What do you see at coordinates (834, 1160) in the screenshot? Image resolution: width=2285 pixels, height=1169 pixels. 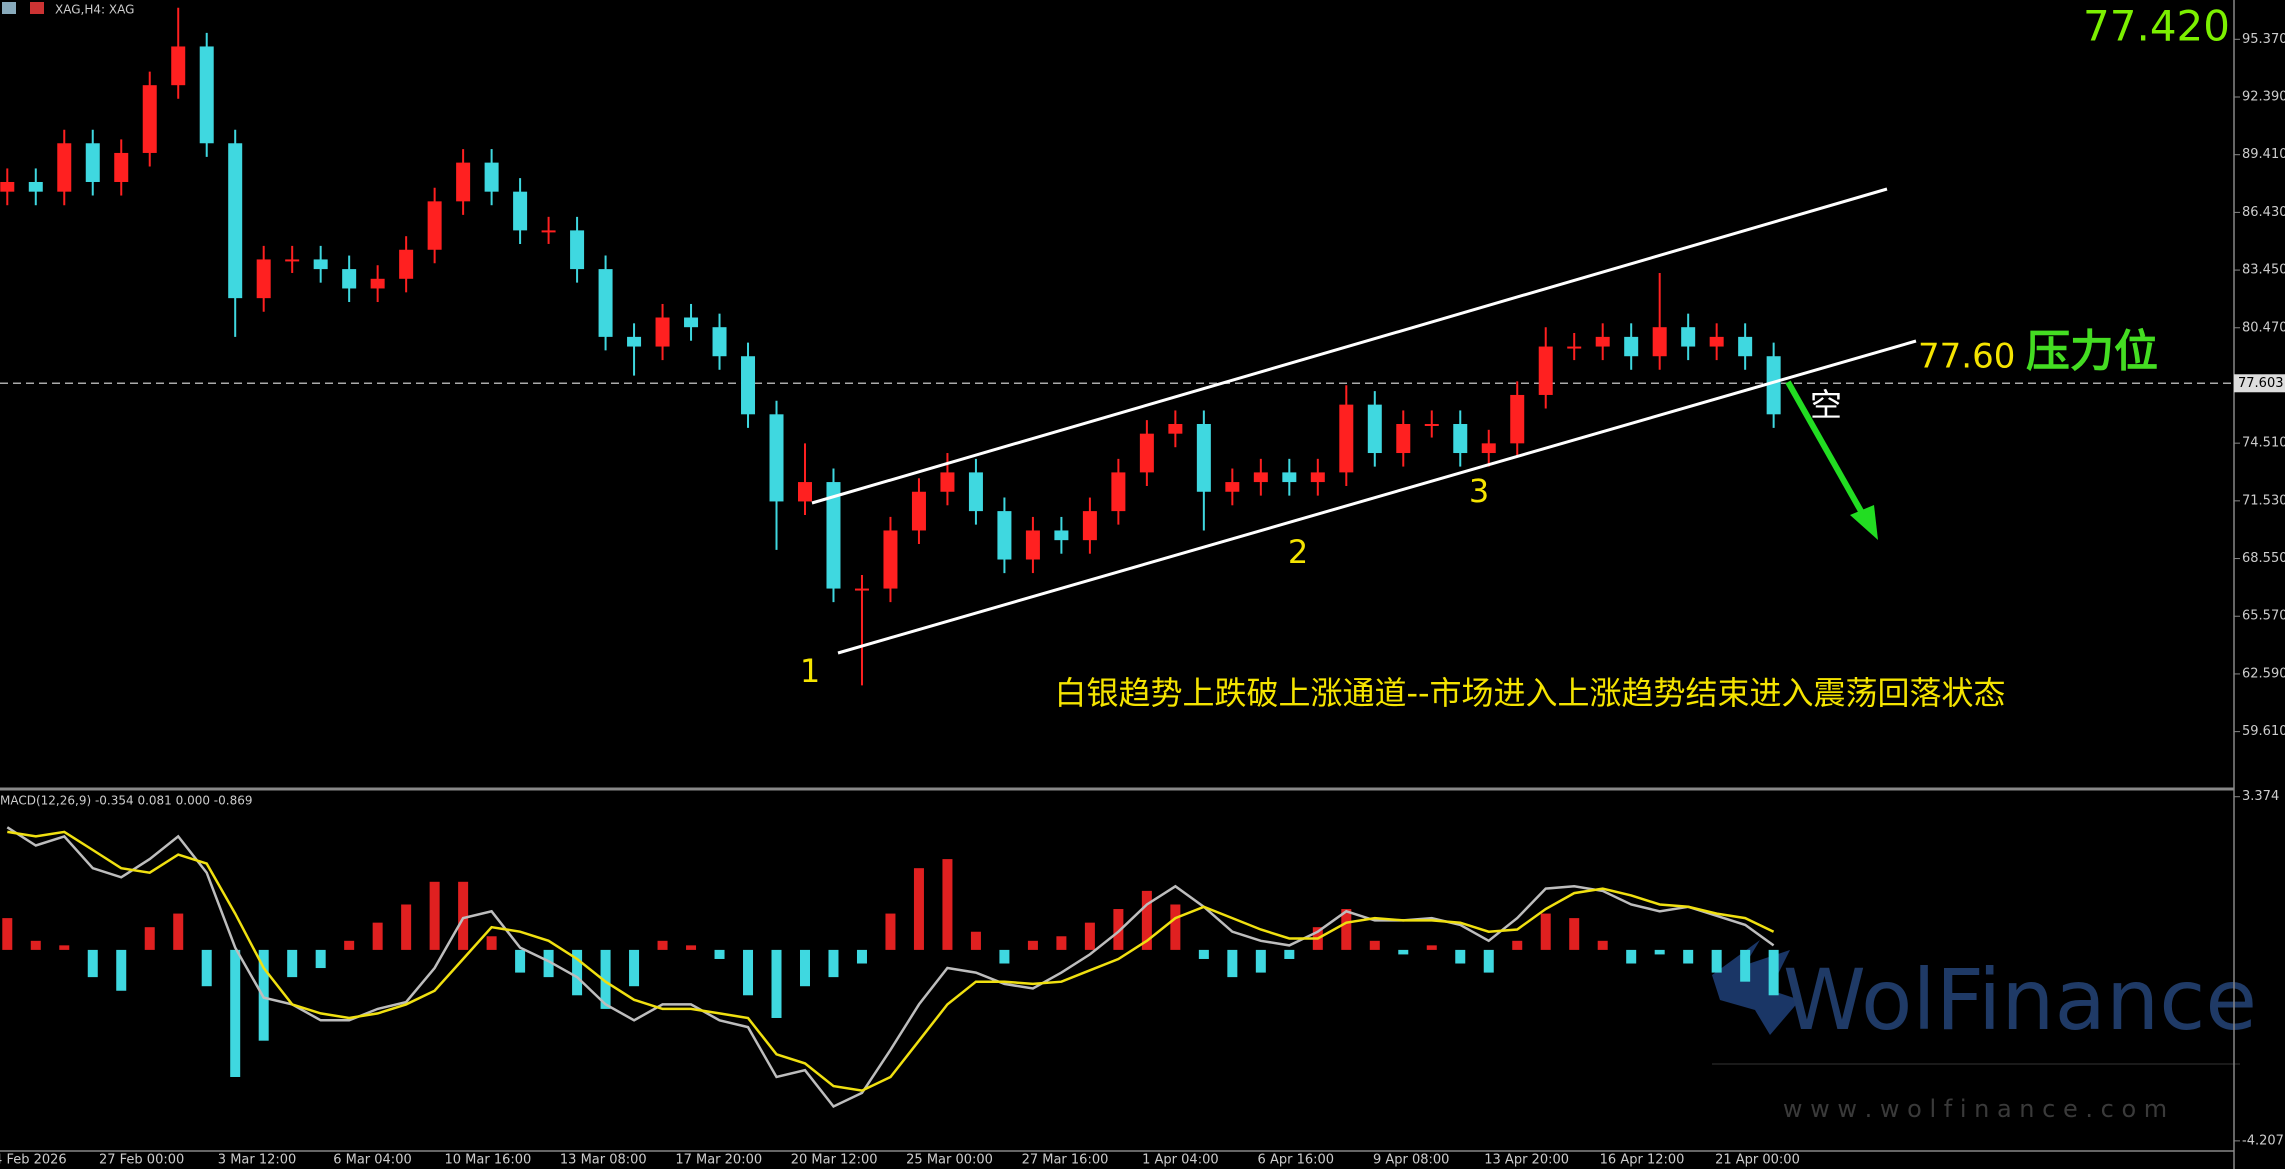 I see `x-tick-label: 20 Mar 12:00` at bounding box center [834, 1160].